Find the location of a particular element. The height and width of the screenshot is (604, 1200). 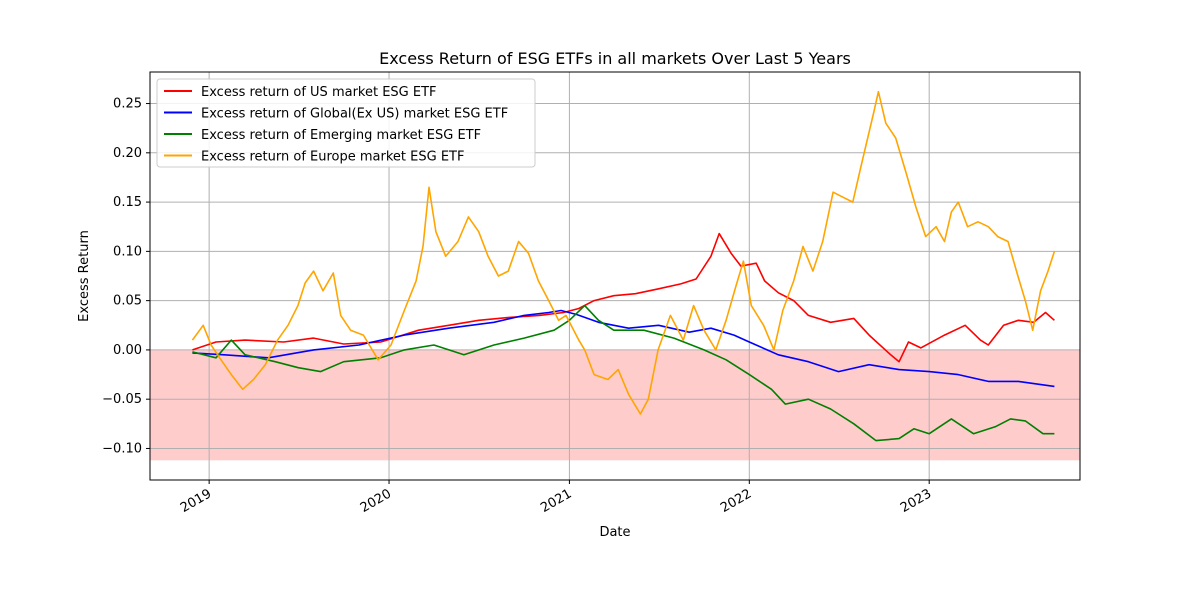

legend-label: Excess return of Europe market ESG ETF is located at coordinates (332, 157).